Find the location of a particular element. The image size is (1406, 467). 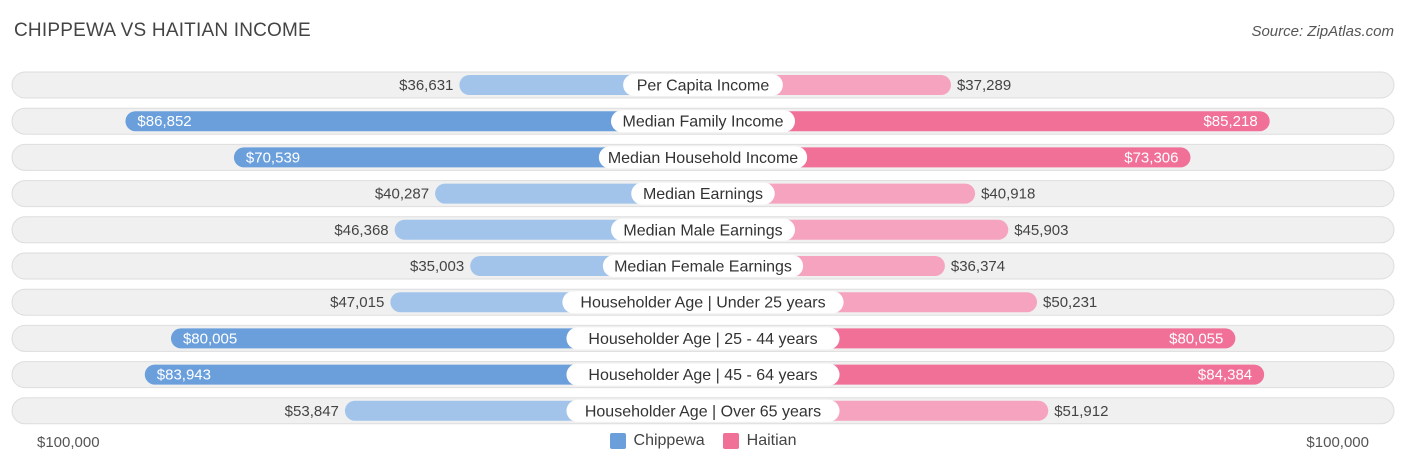

category-label: Householder Age | 45 - 64 years is located at coordinates (702, 375).